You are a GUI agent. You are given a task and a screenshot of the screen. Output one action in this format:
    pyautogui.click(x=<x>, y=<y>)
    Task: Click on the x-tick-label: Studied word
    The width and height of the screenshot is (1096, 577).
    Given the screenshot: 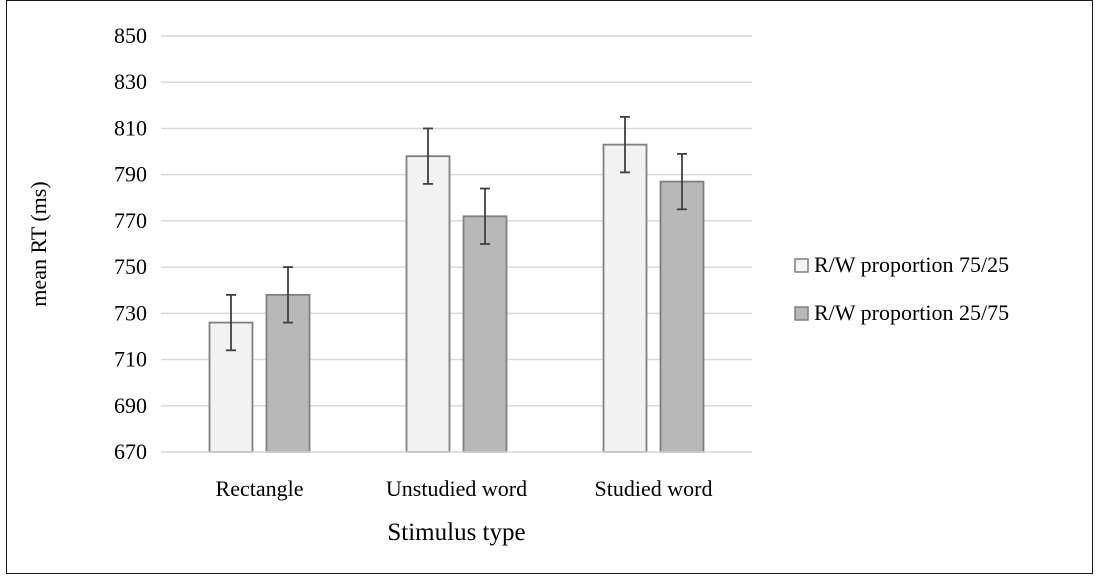 What is the action you would take?
    pyautogui.click(x=654, y=488)
    